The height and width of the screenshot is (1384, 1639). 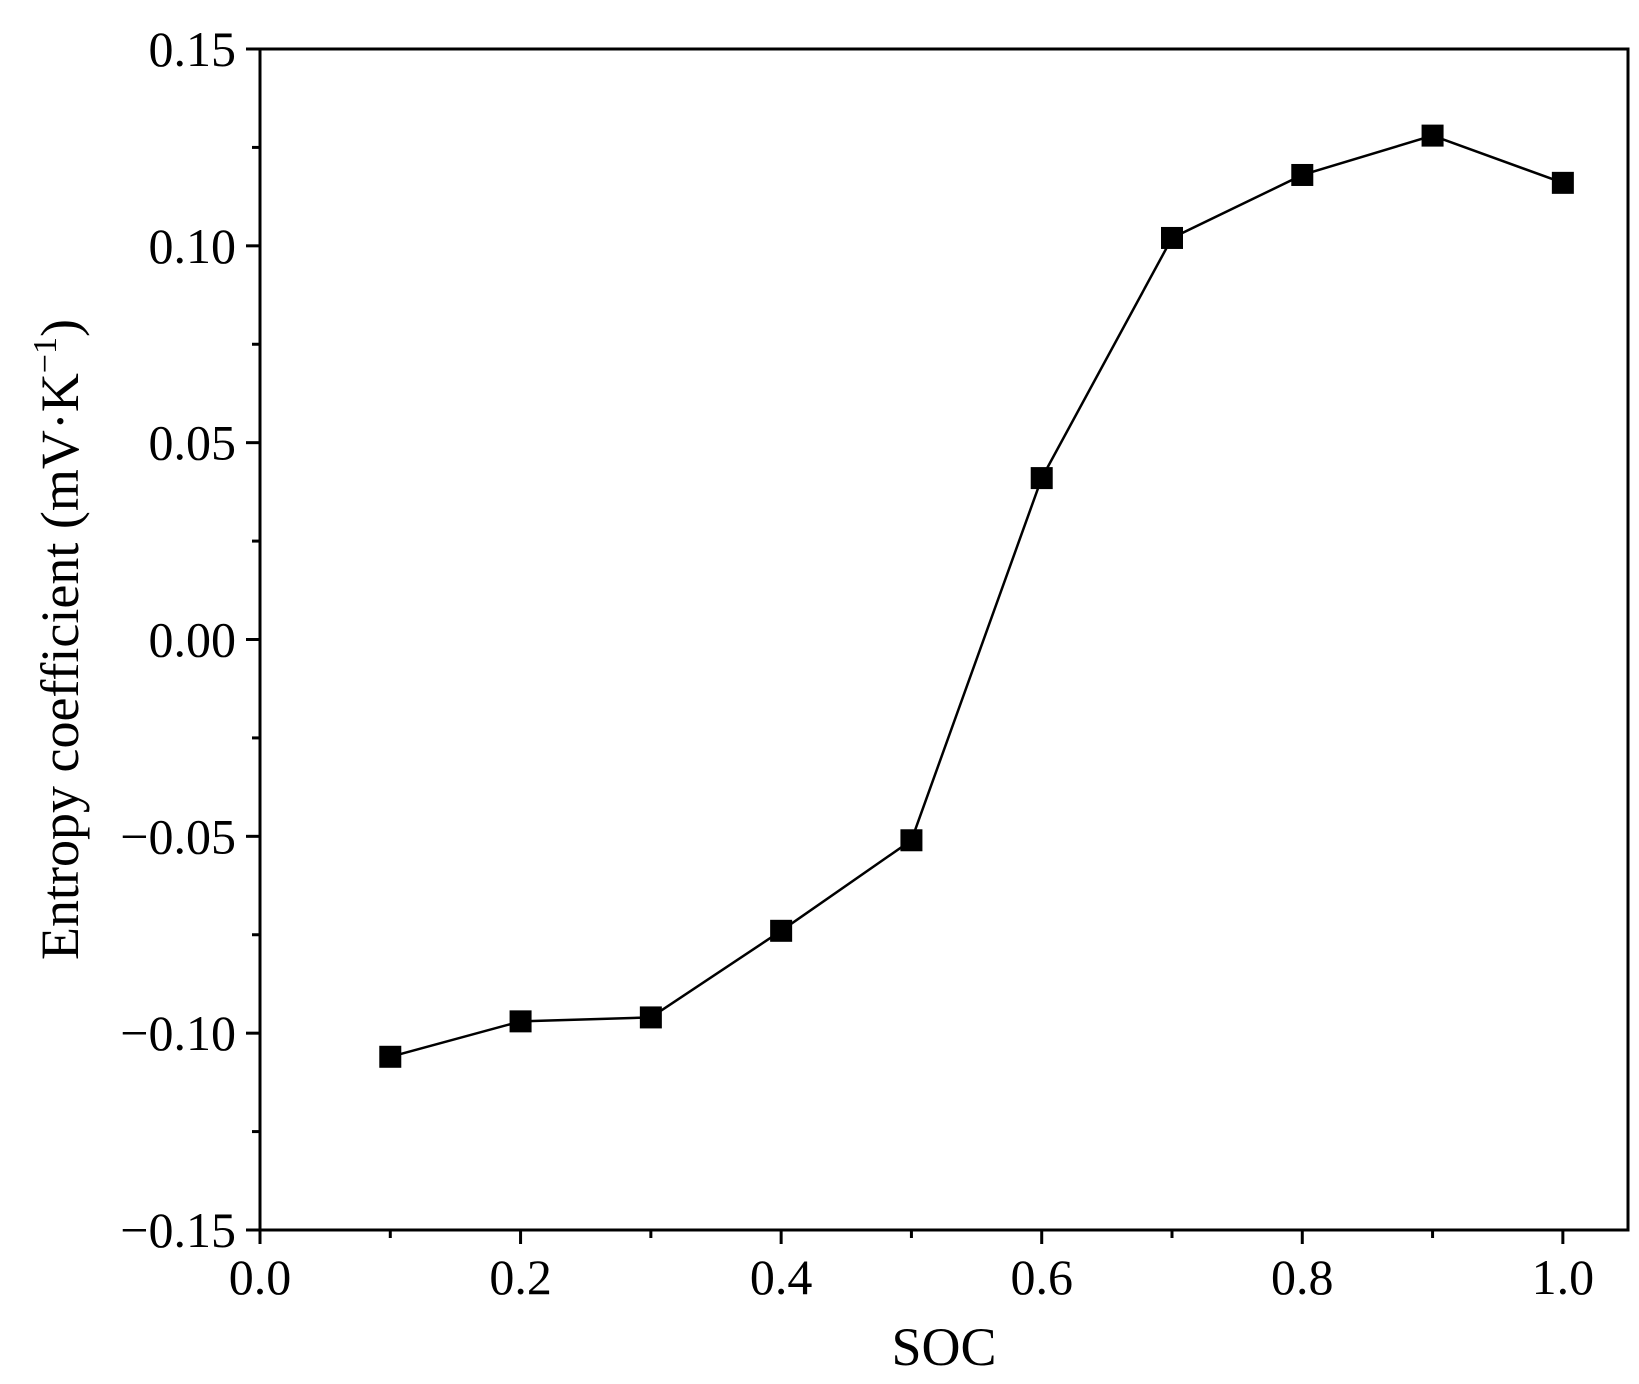 I want to click on y-tick-label: 0.10, so click(x=193, y=246).